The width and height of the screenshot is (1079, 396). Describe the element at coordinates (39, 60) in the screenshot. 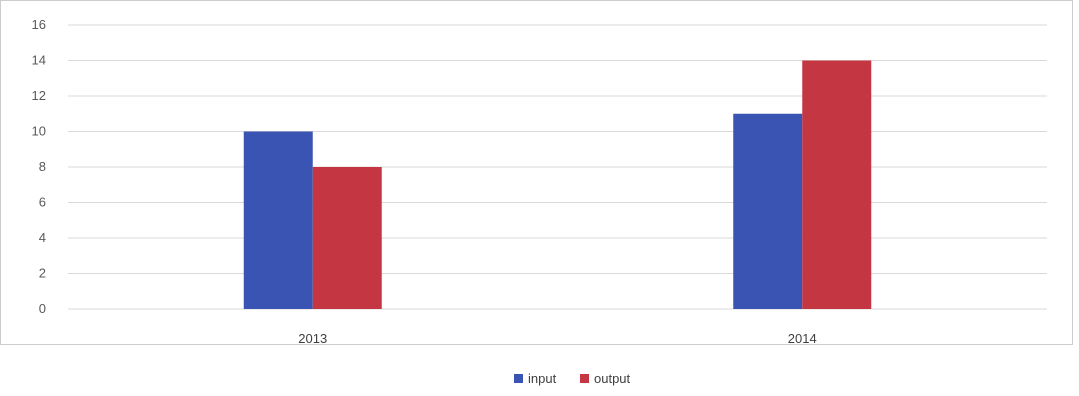

I see `y-tick-label: 14` at that location.